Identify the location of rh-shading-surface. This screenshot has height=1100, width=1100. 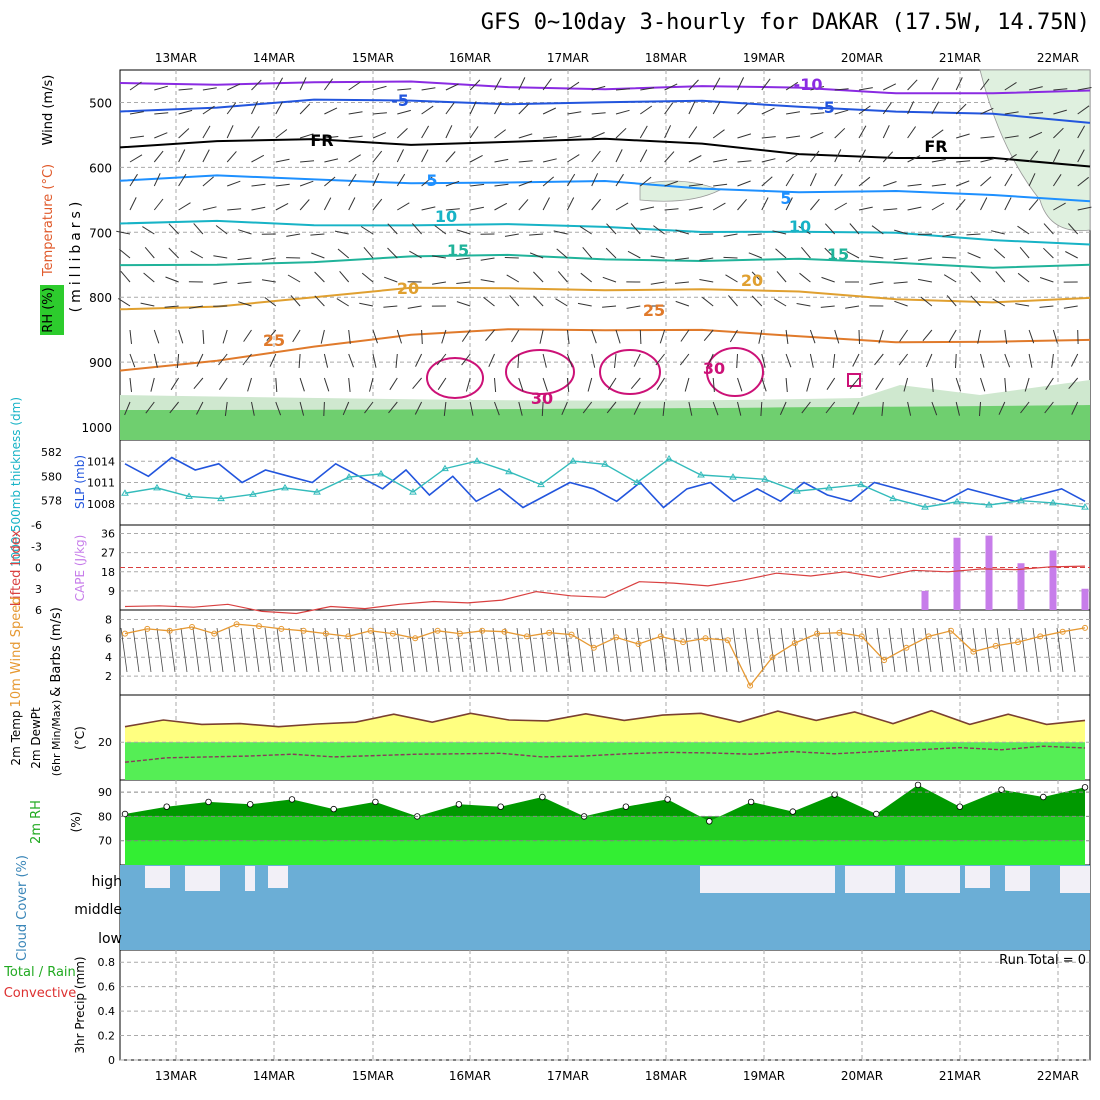
(605, 422).